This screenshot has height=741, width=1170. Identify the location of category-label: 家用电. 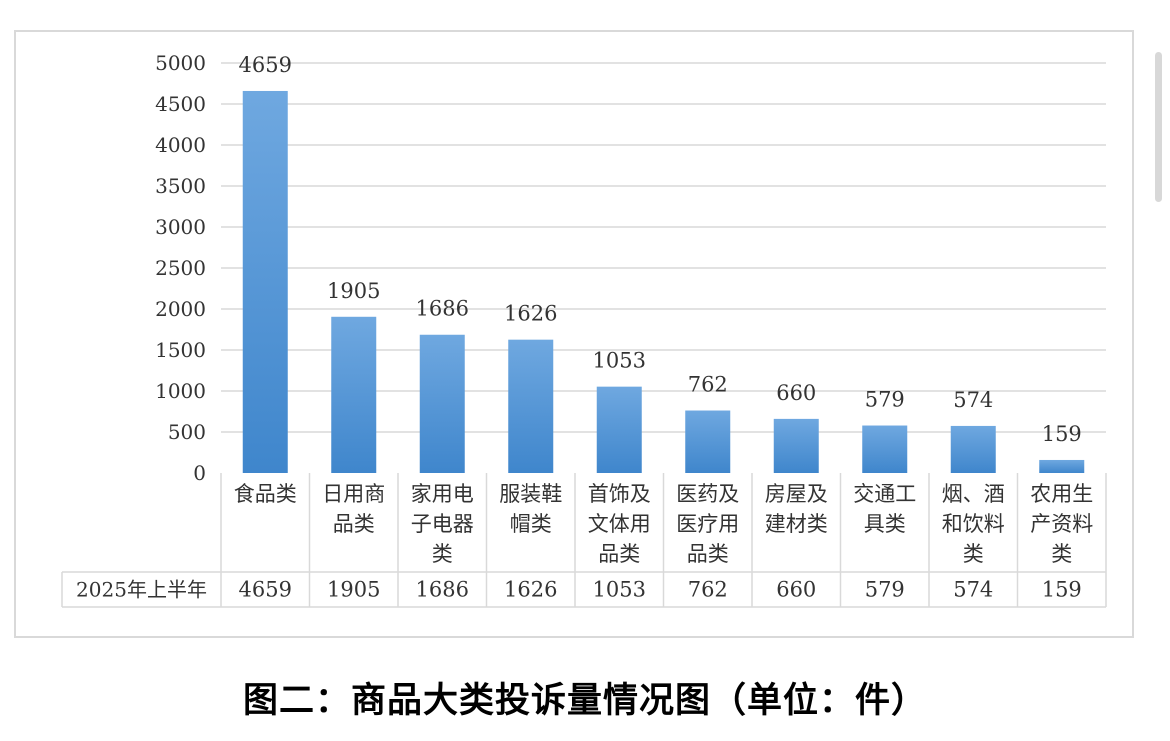
(442, 494).